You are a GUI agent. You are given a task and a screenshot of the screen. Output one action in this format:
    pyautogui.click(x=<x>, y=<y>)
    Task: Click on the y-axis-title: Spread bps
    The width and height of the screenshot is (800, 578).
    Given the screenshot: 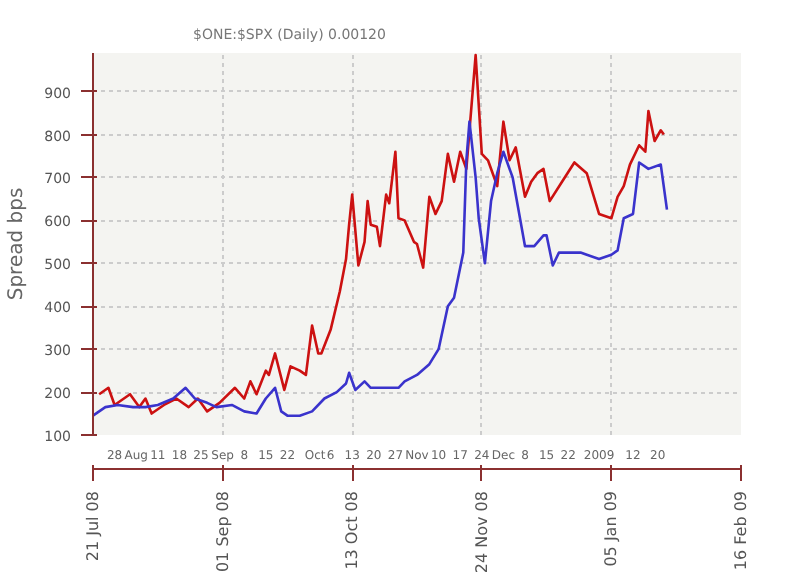 What is the action you would take?
    pyautogui.click(x=17, y=244)
    